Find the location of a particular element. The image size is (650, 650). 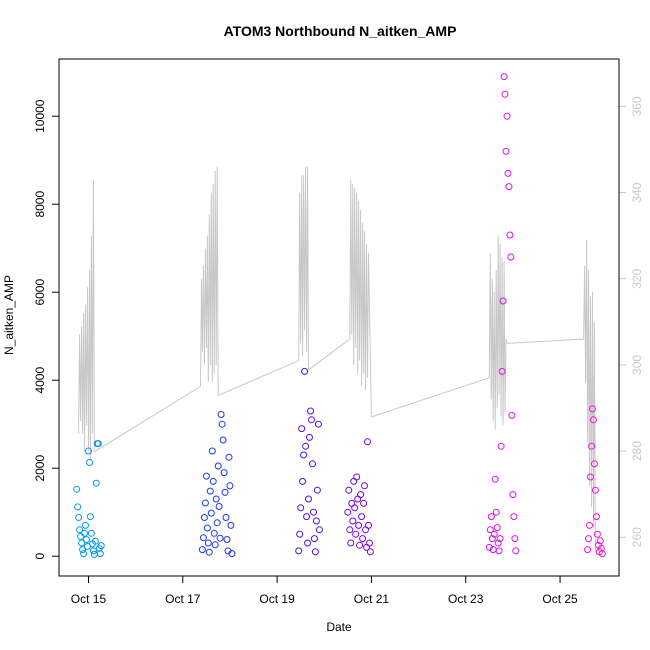

chart-title: ATOM3 Northbound N_aitken_AMP is located at coordinates (340, 31).